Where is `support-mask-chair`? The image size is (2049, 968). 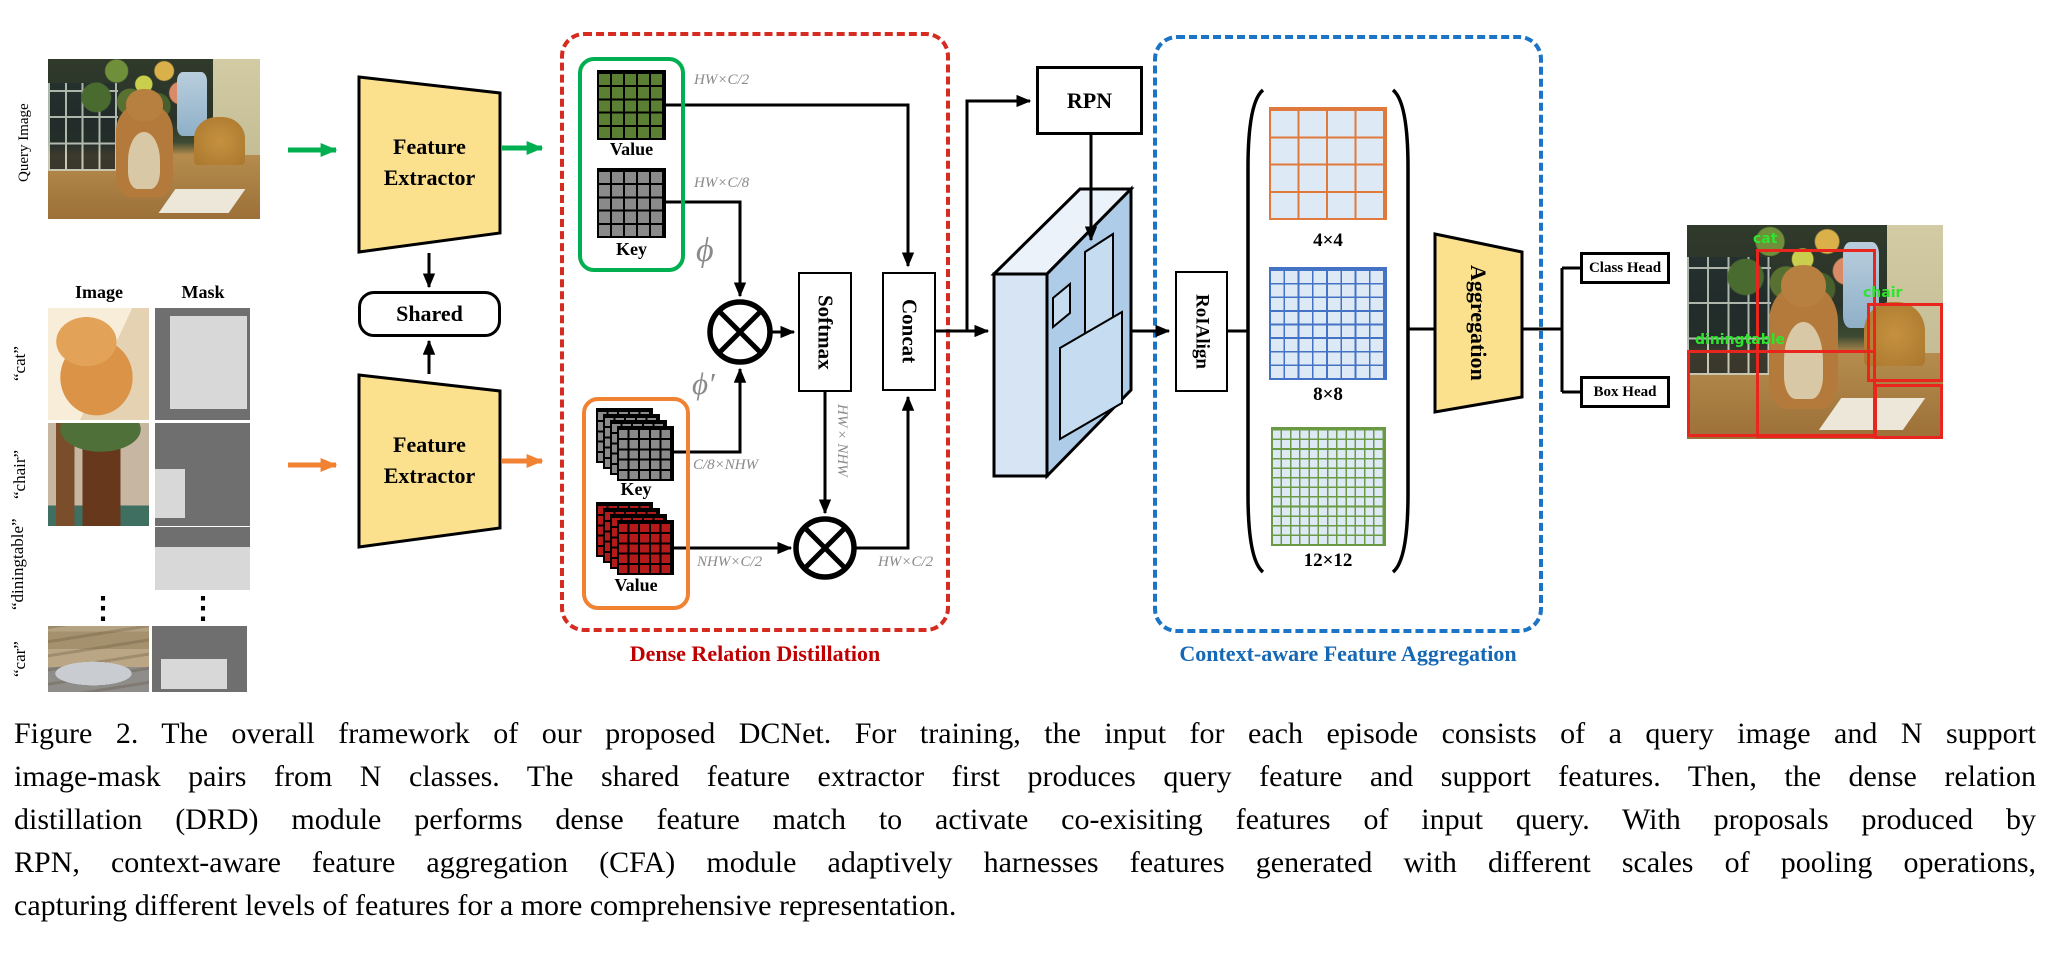
support-mask-chair is located at coordinates (202, 474).